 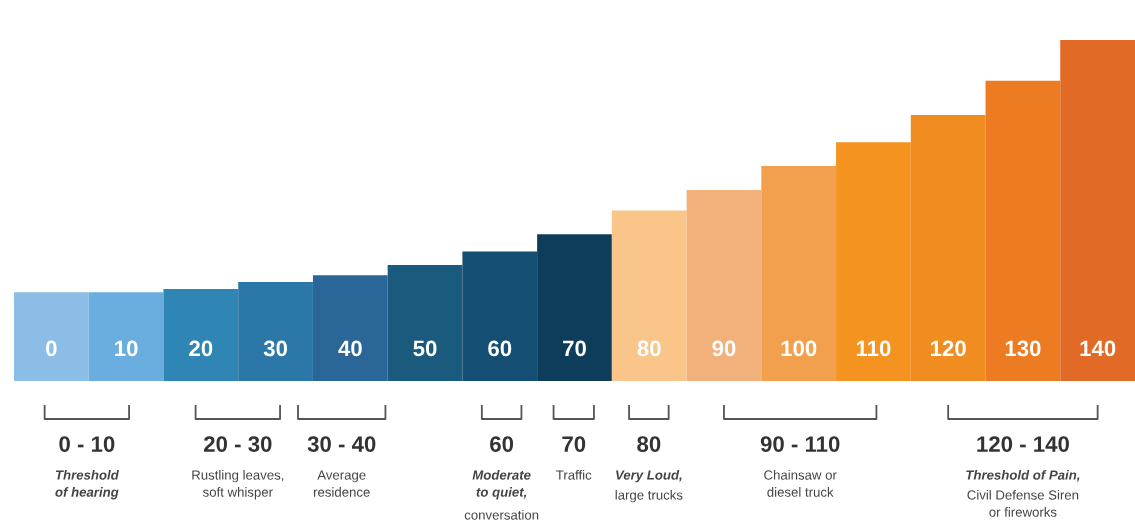 I want to click on x-tick-label: 50, so click(x=425, y=348).